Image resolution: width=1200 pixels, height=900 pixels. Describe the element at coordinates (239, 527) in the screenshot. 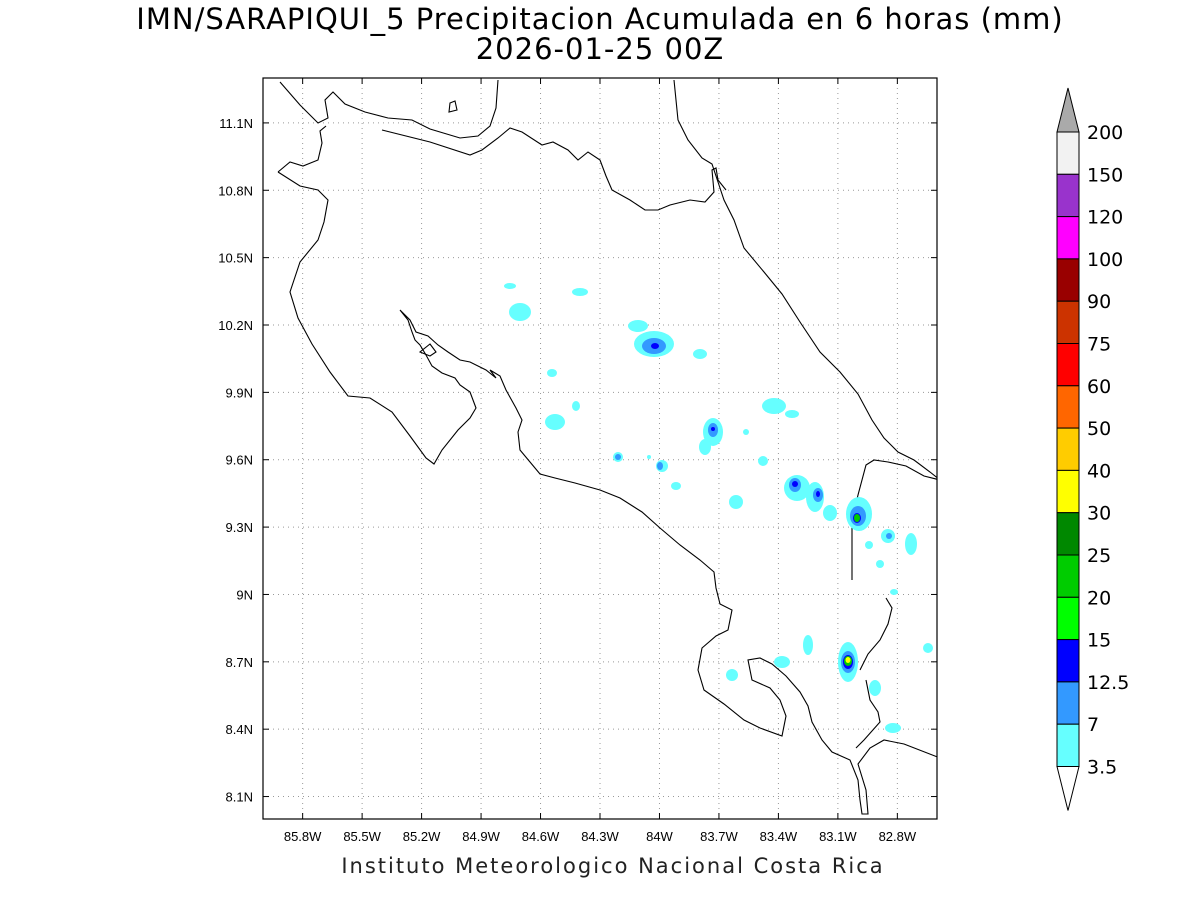

I see `lat-tick-label: 9.3N` at that location.